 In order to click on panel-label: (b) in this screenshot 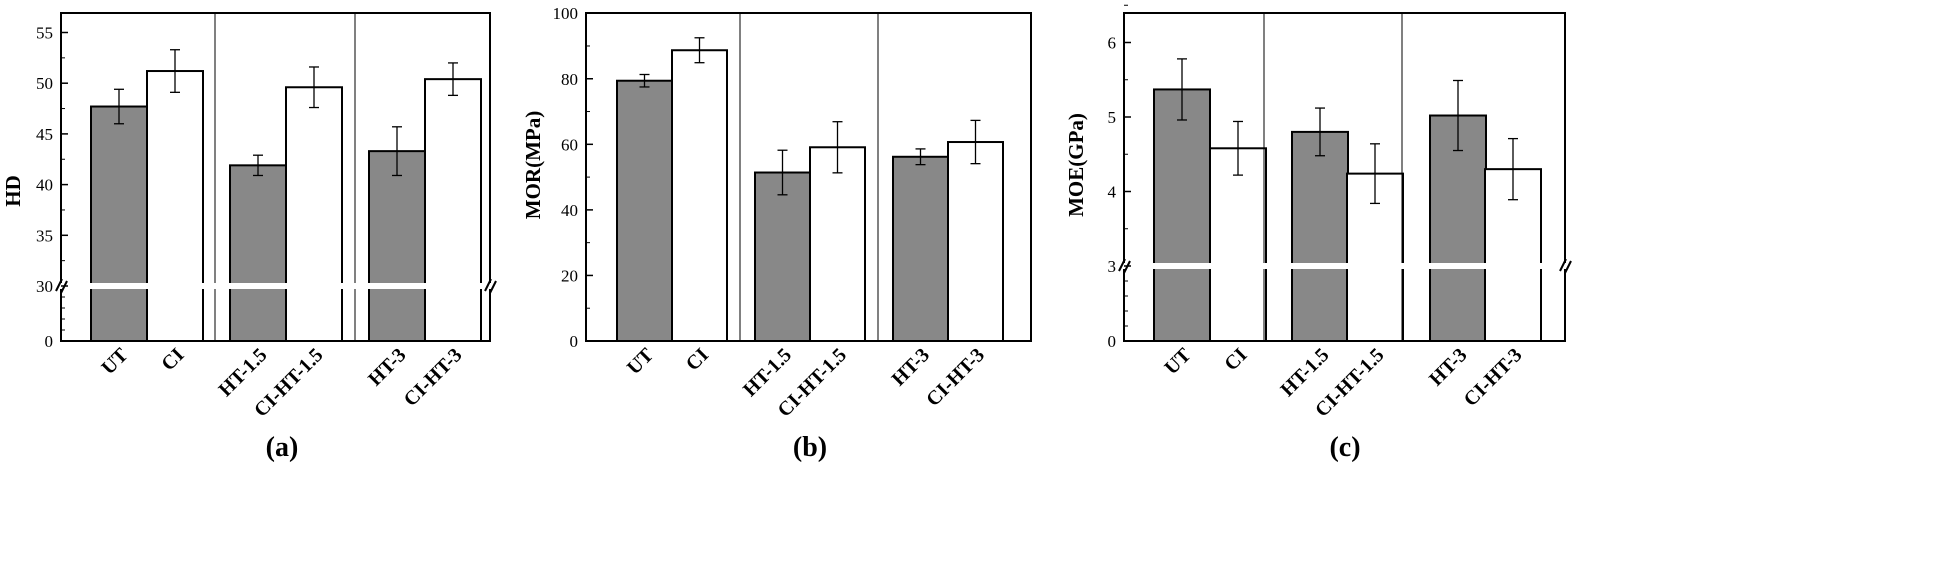, I will do `click(810, 447)`.